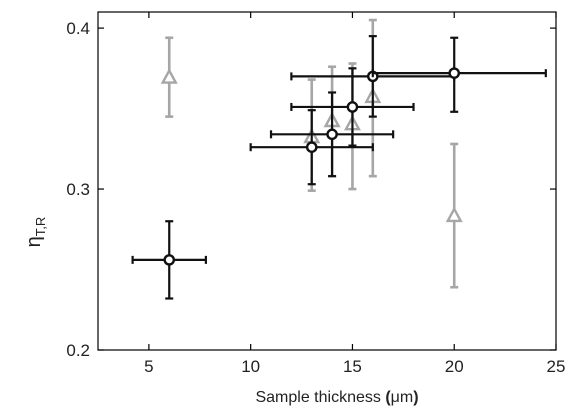  What do you see at coordinates (78, 28) in the screenshot?
I see `y-tick-label: 0.4` at bounding box center [78, 28].